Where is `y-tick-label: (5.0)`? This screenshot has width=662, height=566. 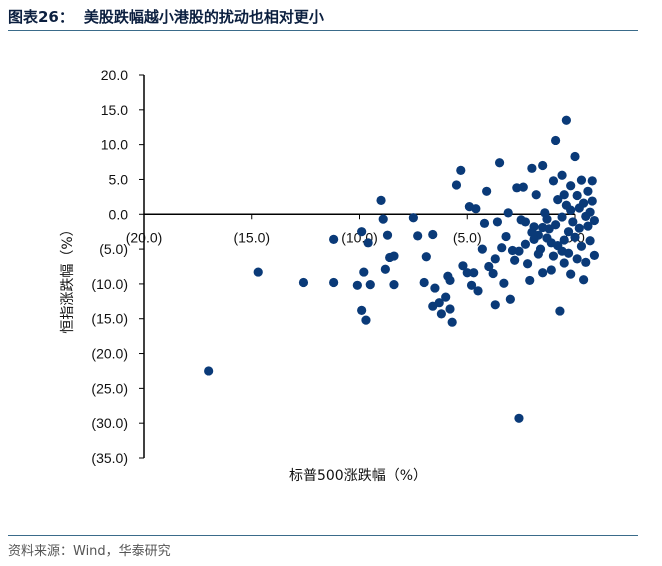
y-tick-label: (5.0) is located at coordinates (113, 249).